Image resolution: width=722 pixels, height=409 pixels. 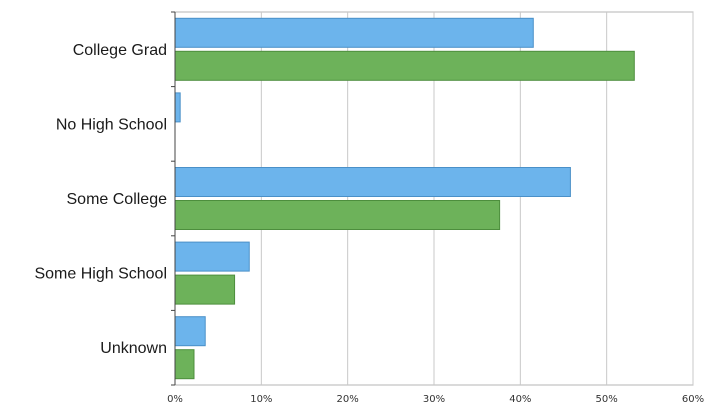 I want to click on category-label: Unknown, so click(x=133, y=348).